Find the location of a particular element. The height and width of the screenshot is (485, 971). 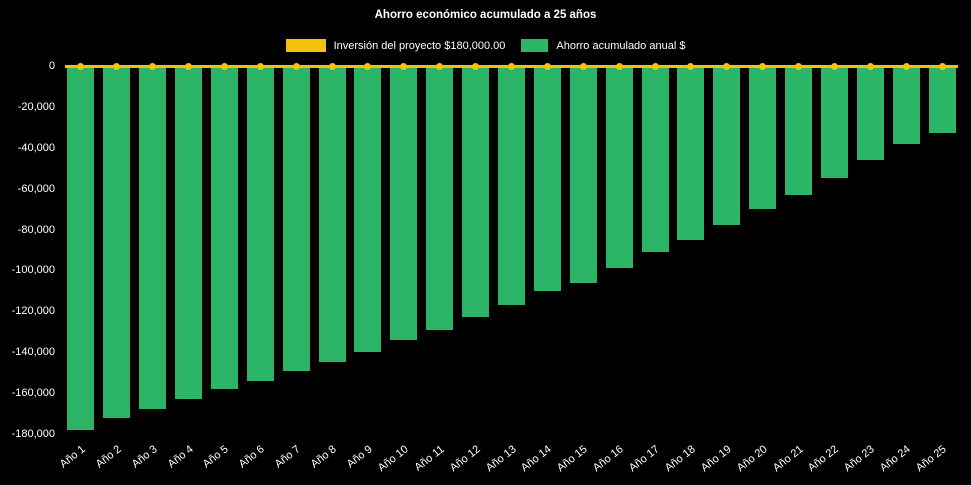

y-tick-label: -120,000 is located at coordinates (33, 311).